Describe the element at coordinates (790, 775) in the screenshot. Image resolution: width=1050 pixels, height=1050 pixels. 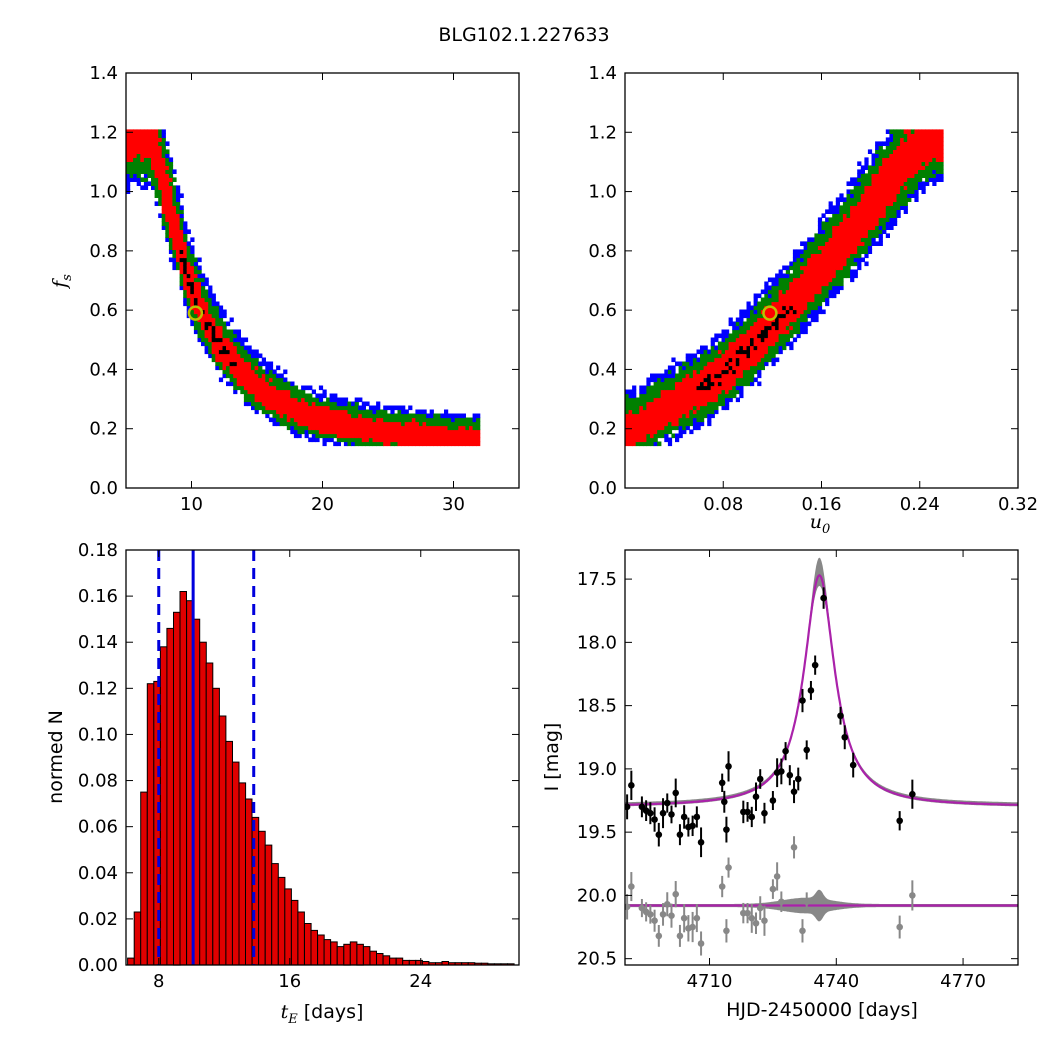
I see `data-point` at that location.